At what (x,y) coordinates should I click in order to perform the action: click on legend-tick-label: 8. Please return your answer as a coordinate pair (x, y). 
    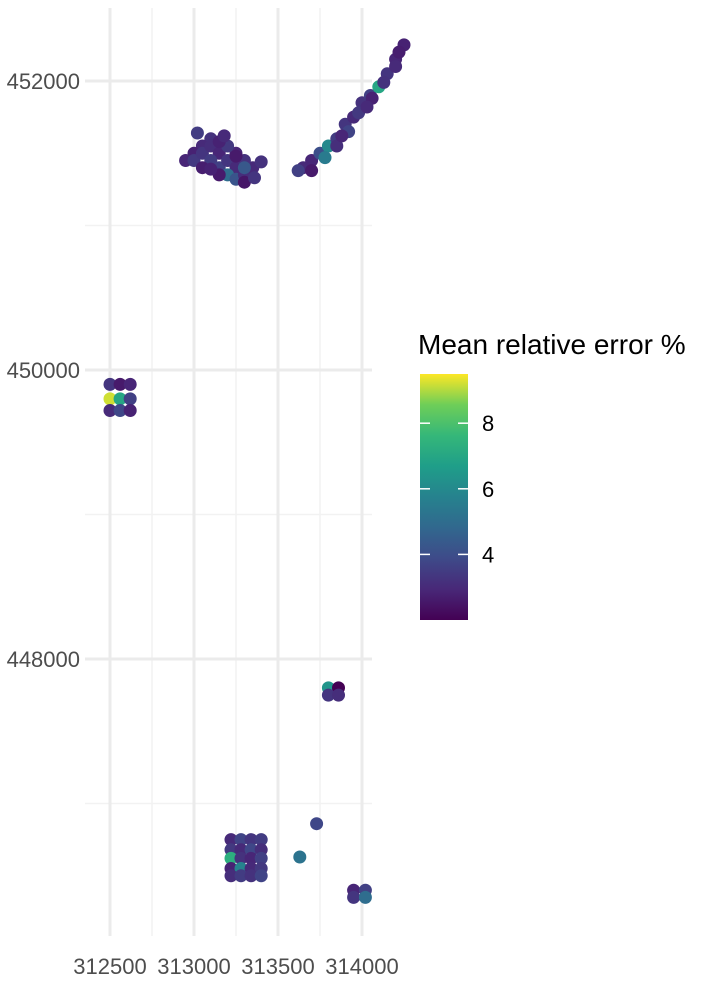
    Looking at the image, I should click on (488, 423).